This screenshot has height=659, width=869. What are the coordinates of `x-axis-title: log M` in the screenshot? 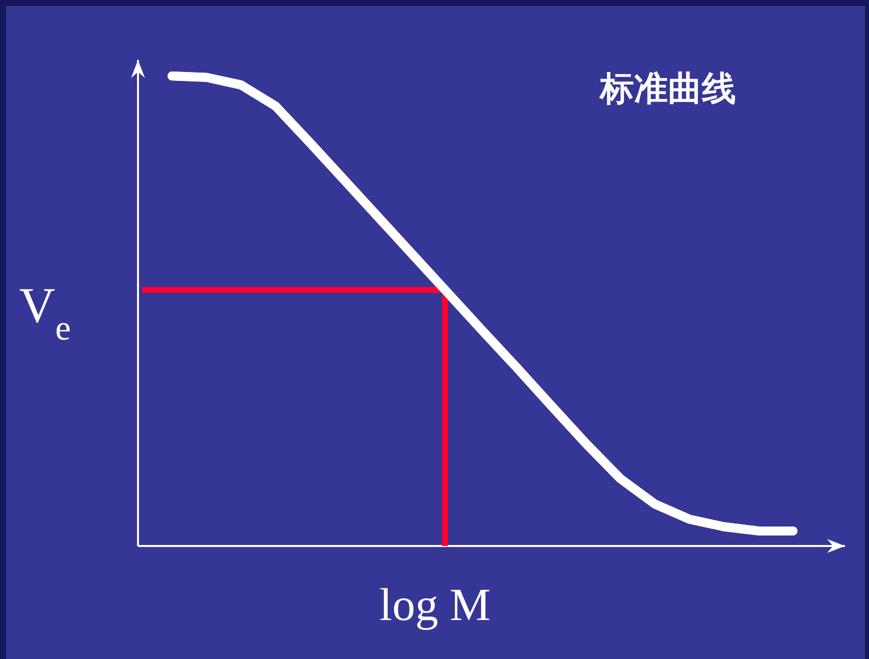 It's located at (435, 604).